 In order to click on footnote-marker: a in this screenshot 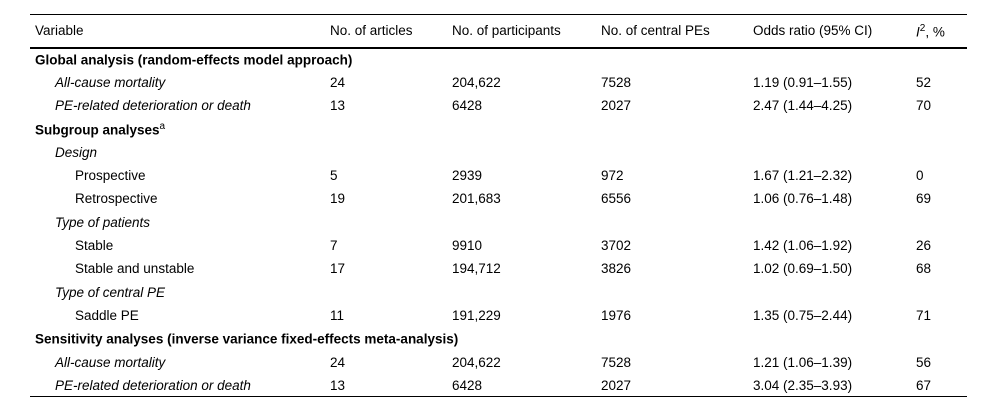, I will do `click(162, 126)`.